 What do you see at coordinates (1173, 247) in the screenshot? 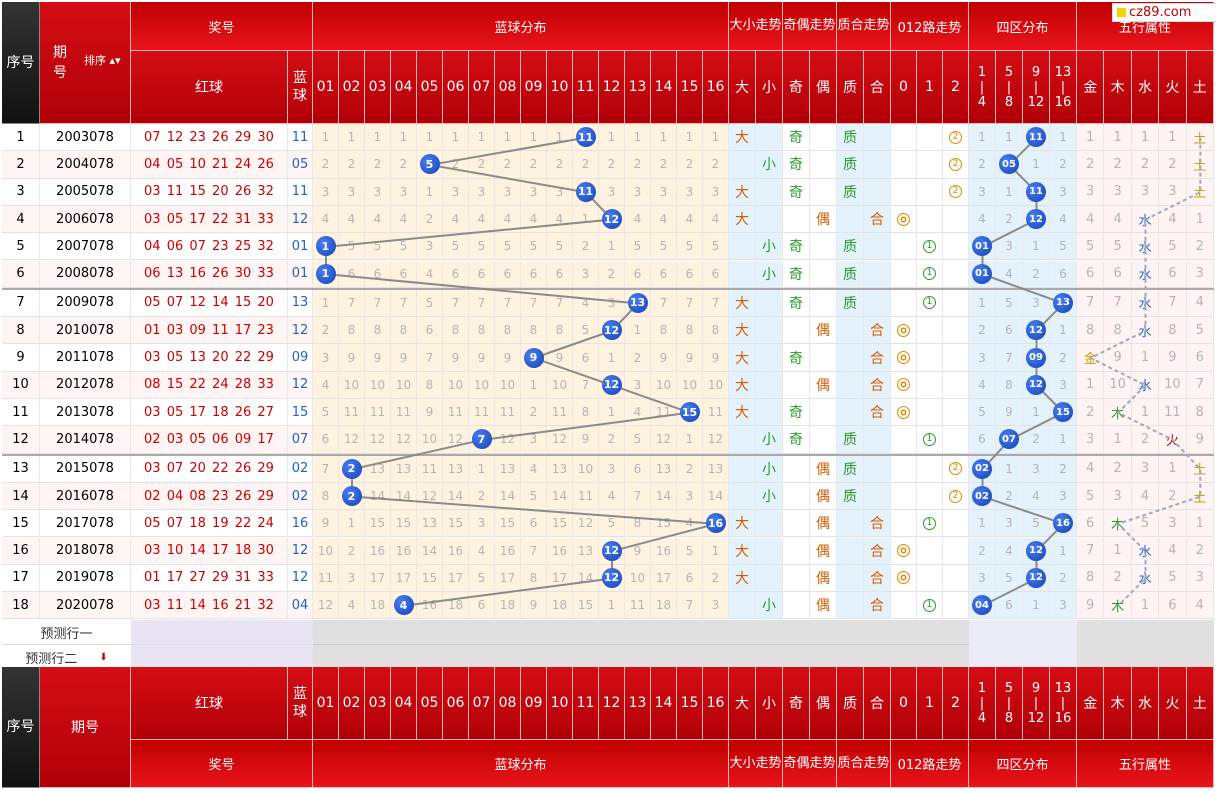
I see `wx-cell: 5` at bounding box center [1173, 247].